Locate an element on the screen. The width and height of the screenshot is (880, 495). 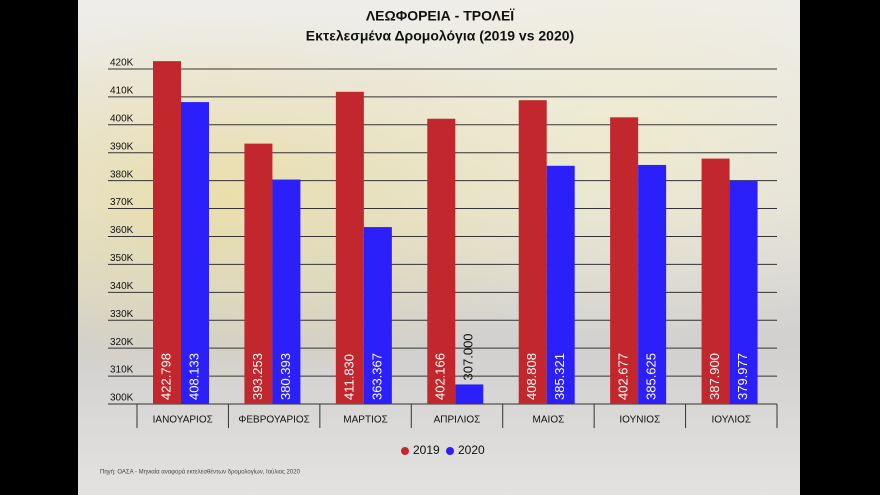
value-label: 387.900 is located at coordinates (714, 376).